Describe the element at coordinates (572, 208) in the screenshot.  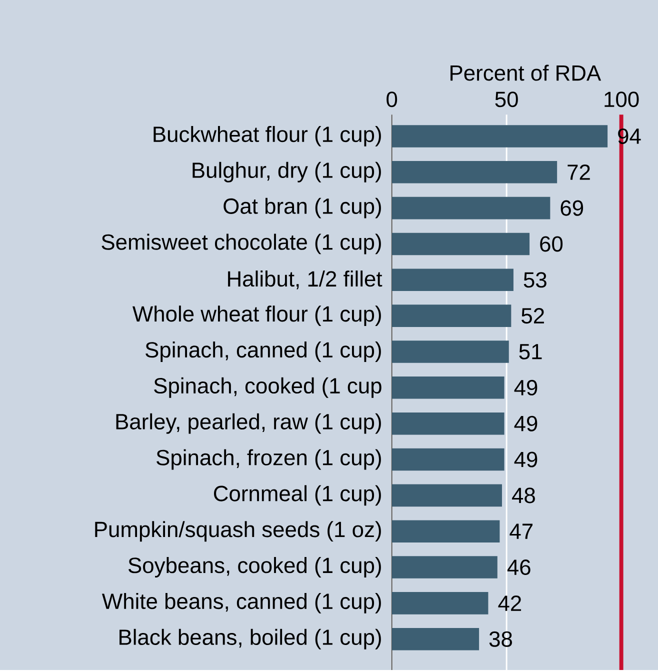
I see `data-label: 69` at that location.